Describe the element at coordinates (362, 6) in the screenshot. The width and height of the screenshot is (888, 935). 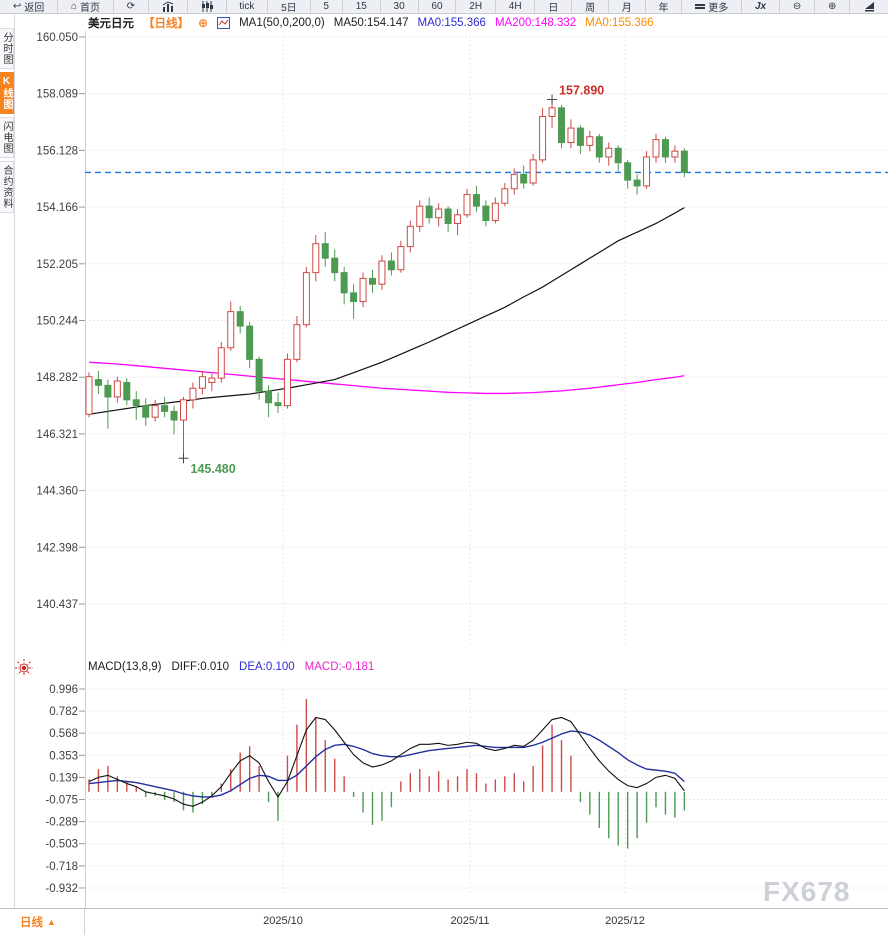
I see `period-15m-button: 15` at that location.